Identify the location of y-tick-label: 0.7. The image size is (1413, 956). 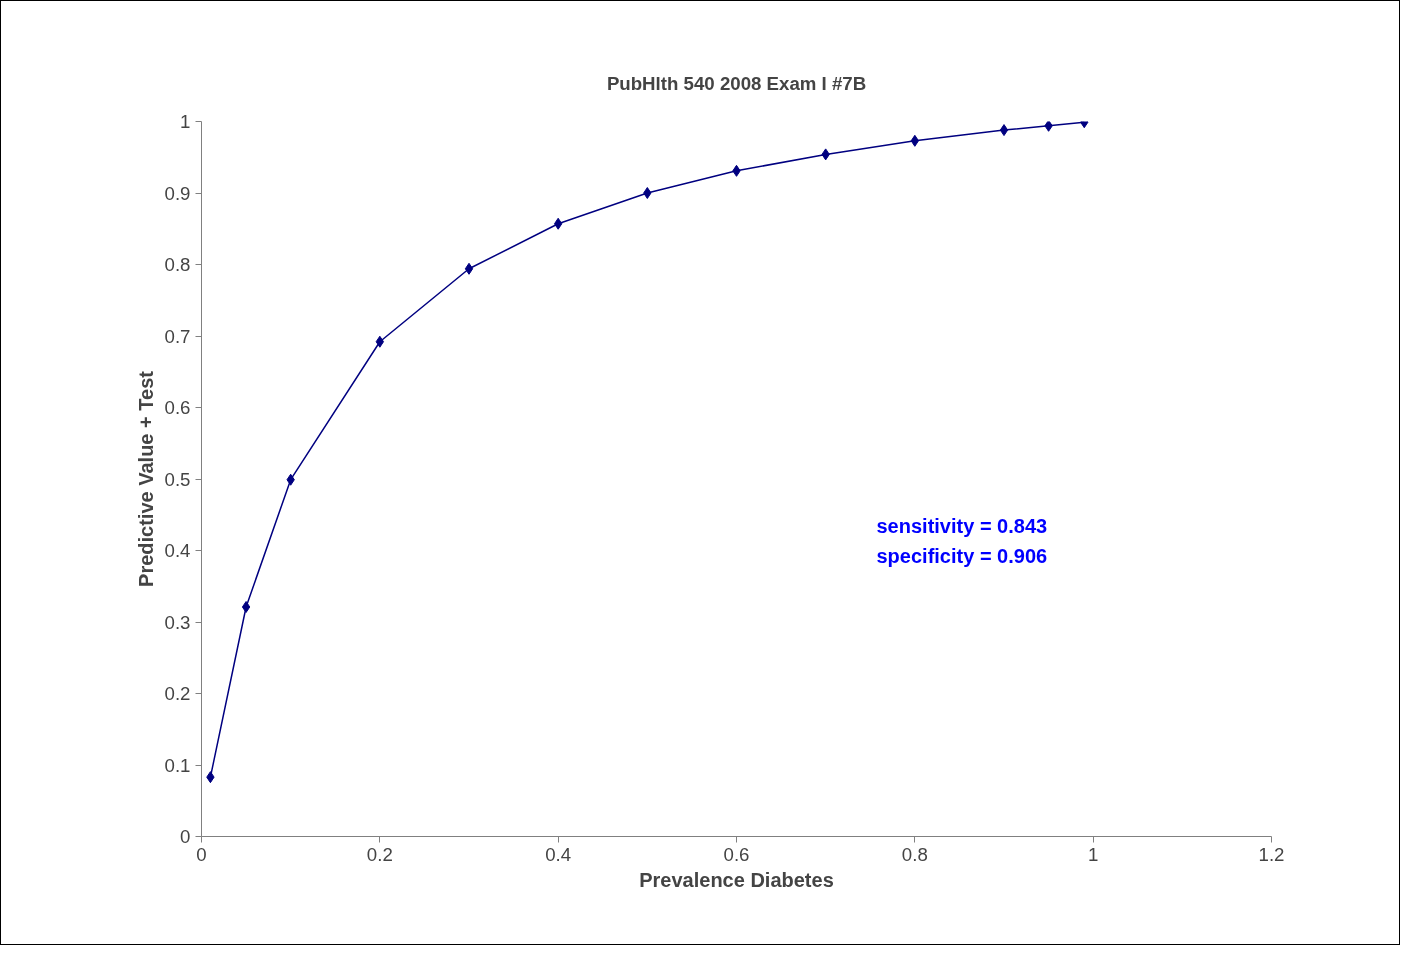
(177, 336).